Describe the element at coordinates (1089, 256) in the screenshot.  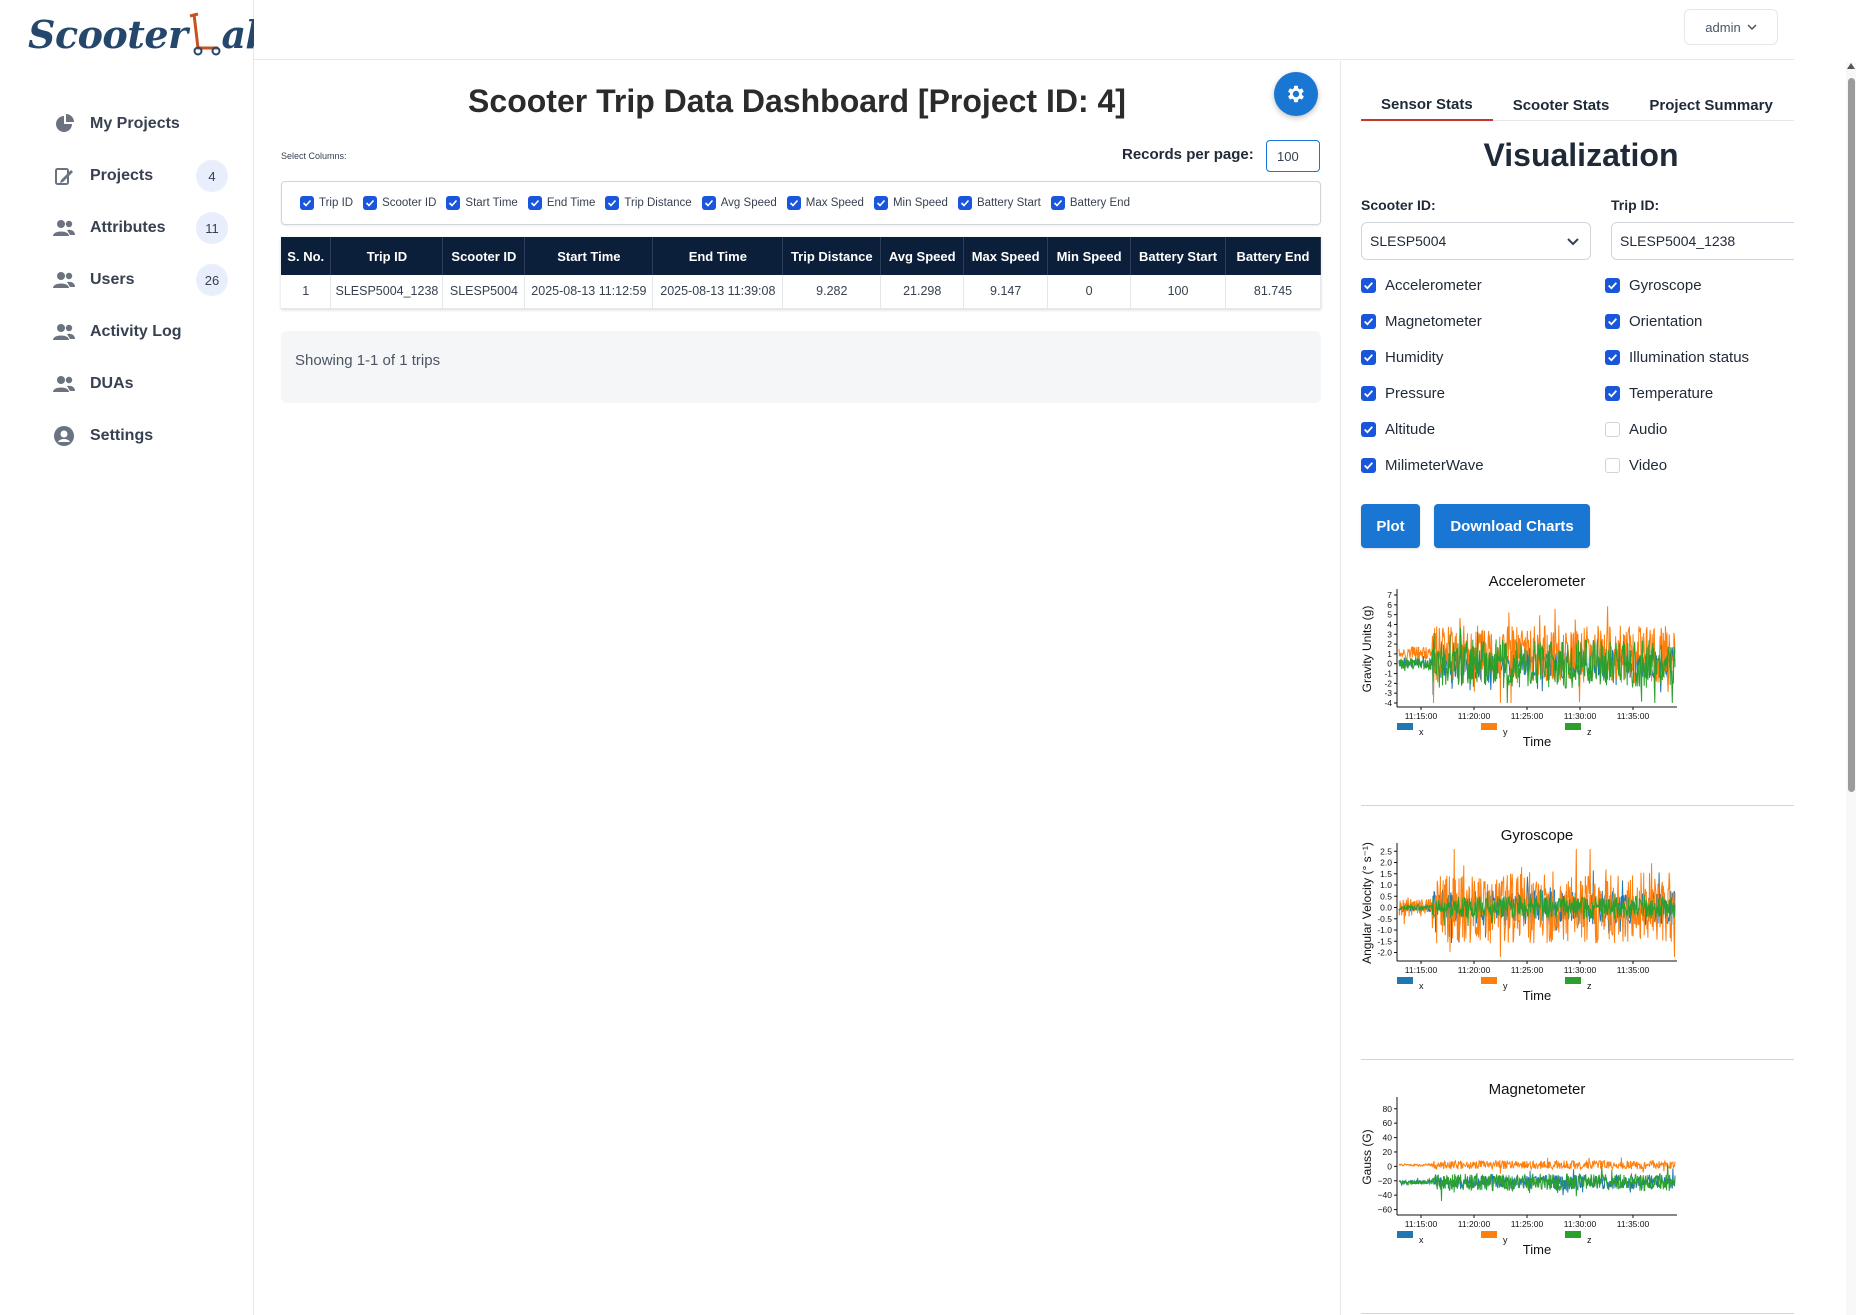
I see `table-header: Min Speed` at that location.